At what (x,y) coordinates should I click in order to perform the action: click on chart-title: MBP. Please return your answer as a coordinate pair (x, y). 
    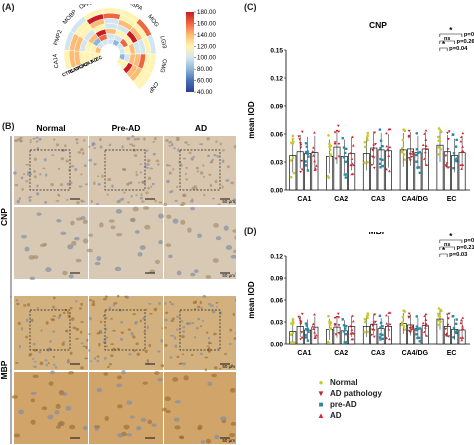
    Looking at the image, I should click on (378, 234).